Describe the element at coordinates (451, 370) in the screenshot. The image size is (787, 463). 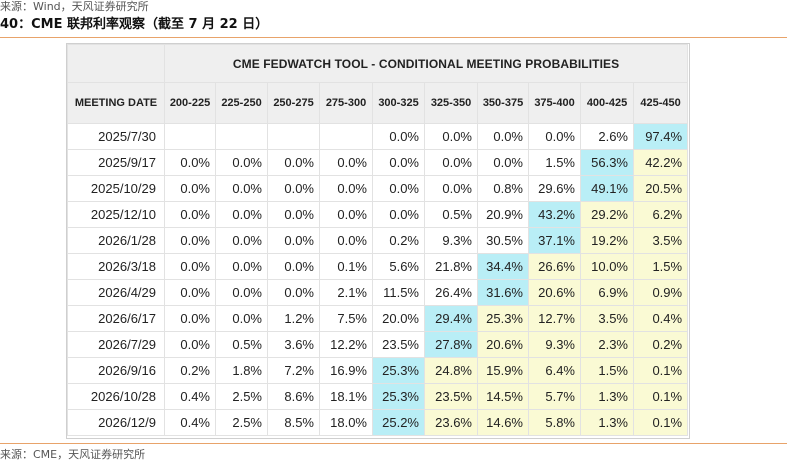
I see `probability-cell: 24.8%` at that location.